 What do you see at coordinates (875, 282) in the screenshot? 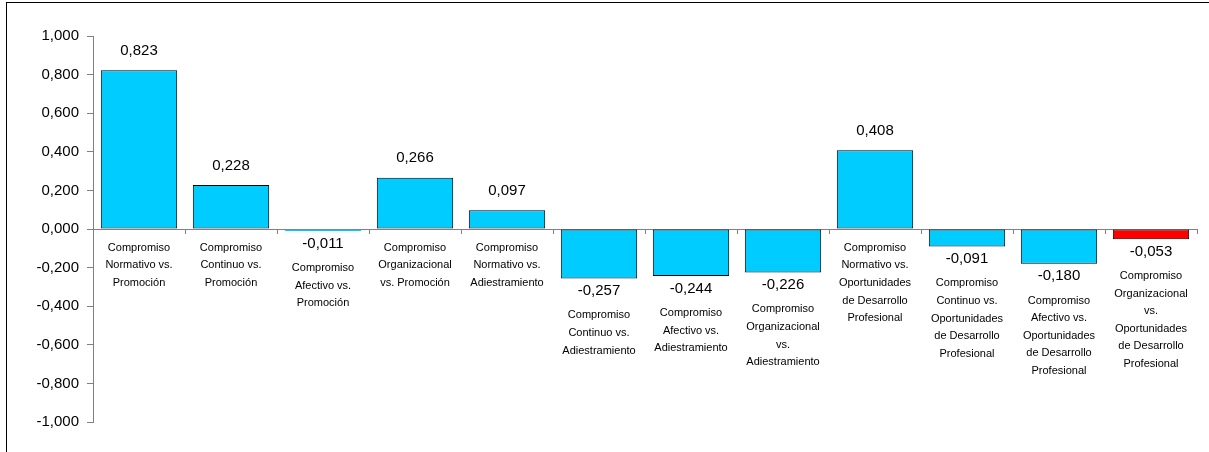
I see `x-tick-label: Compromiso Normativo vs. Oportunidades de Desarrollo Profesional` at bounding box center [875, 282].